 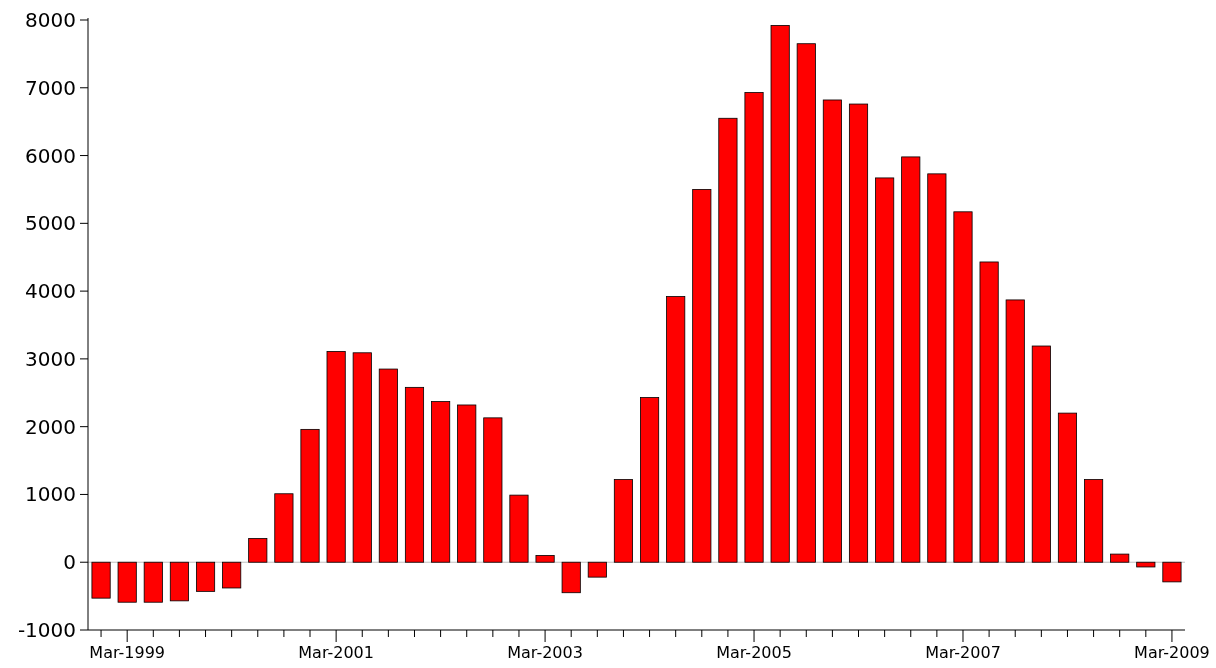 I want to click on x-tick-label: Mar-2005, so click(x=754, y=652).